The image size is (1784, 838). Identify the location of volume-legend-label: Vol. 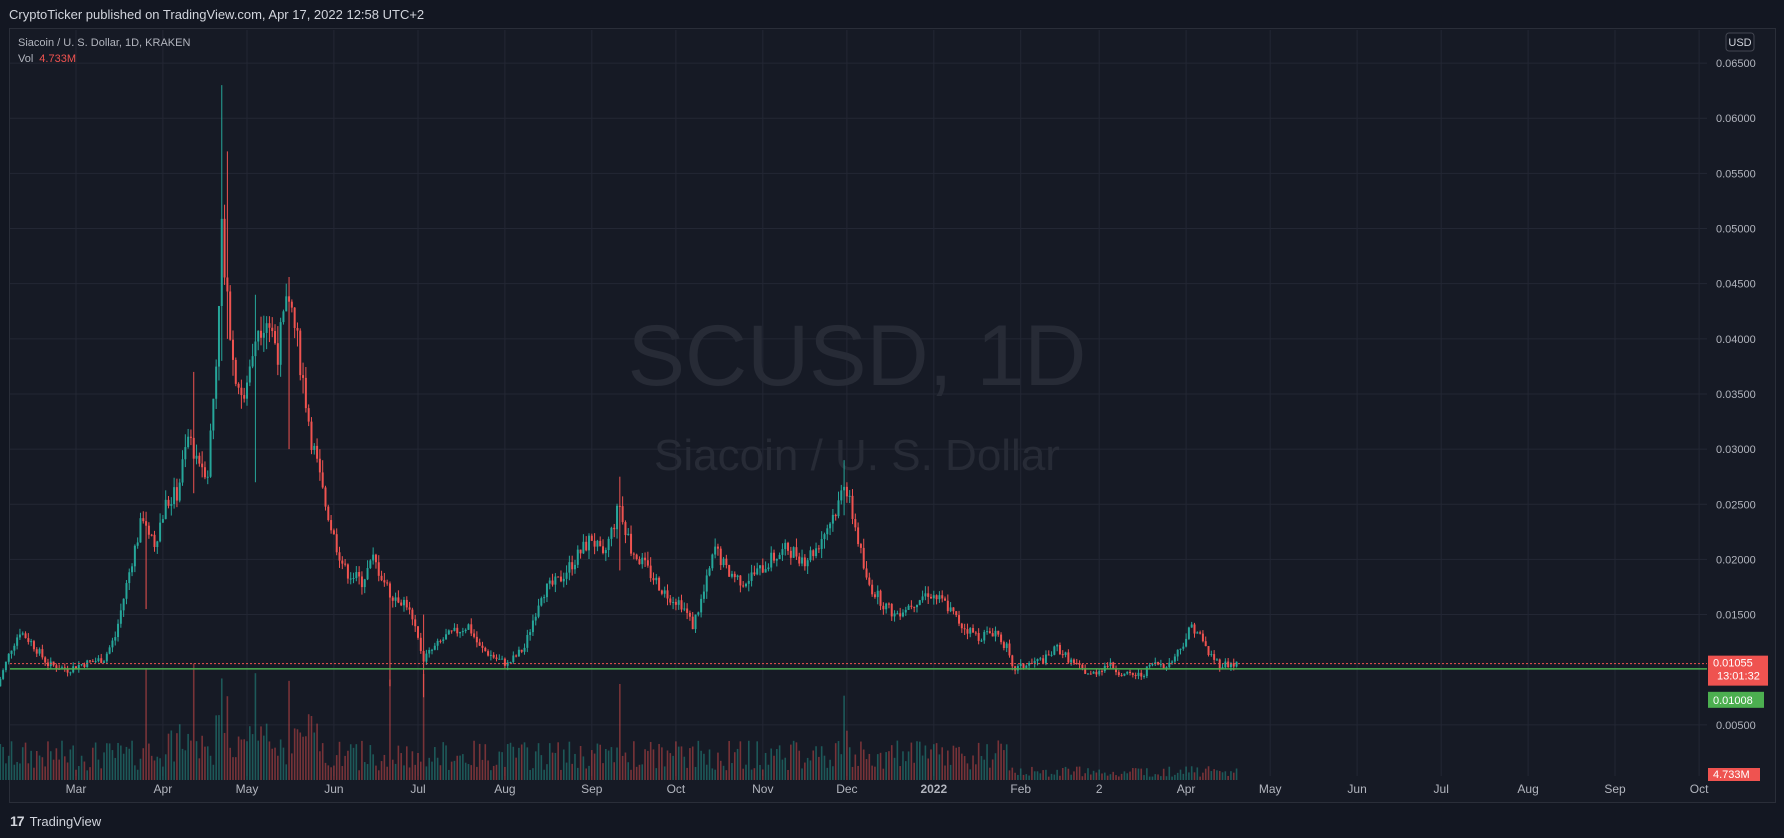
(26, 59).